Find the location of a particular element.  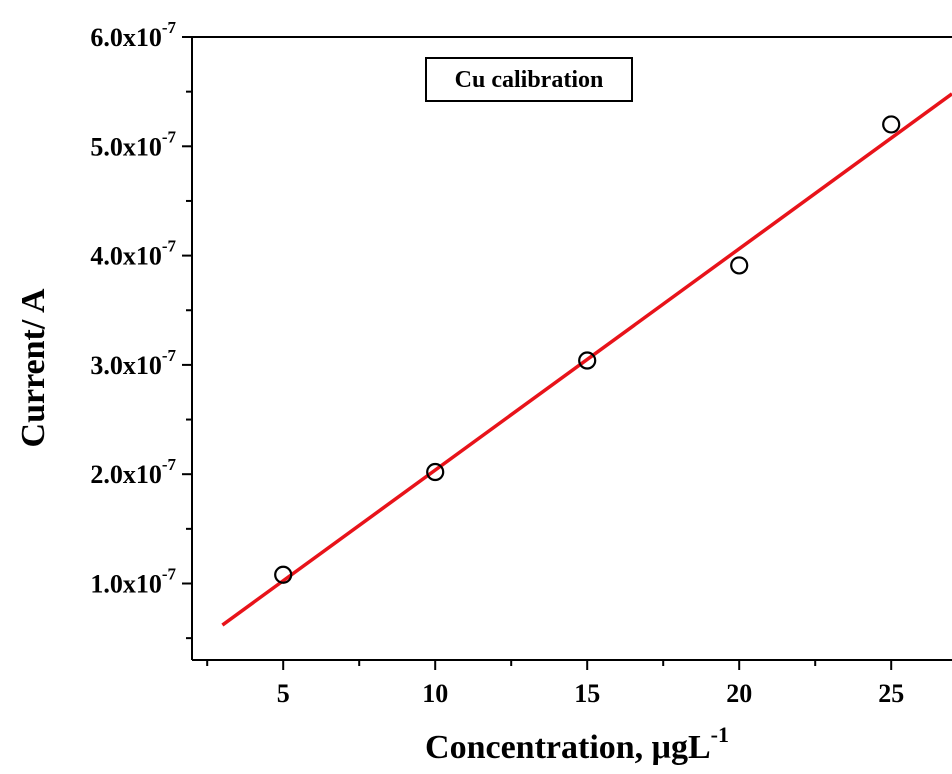

y-tick-mantissa: 3.0x10 is located at coordinates (126, 365).